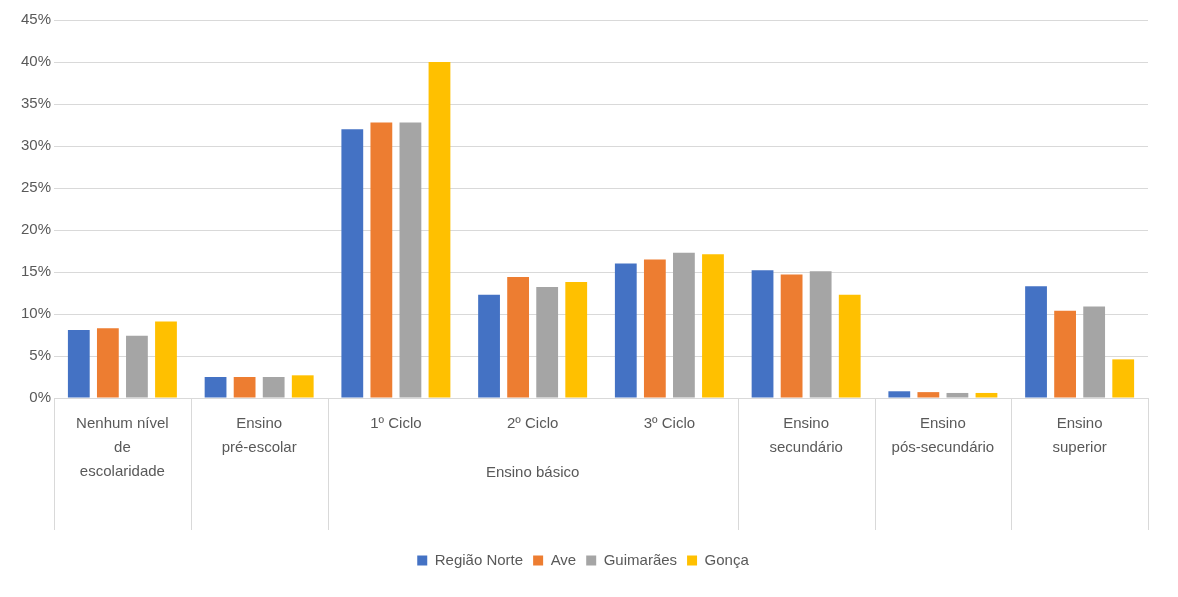  What do you see at coordinates (36, 229) in the screenshot?
I see `y-tick-label: 20%` at bounding box center [36, 229].